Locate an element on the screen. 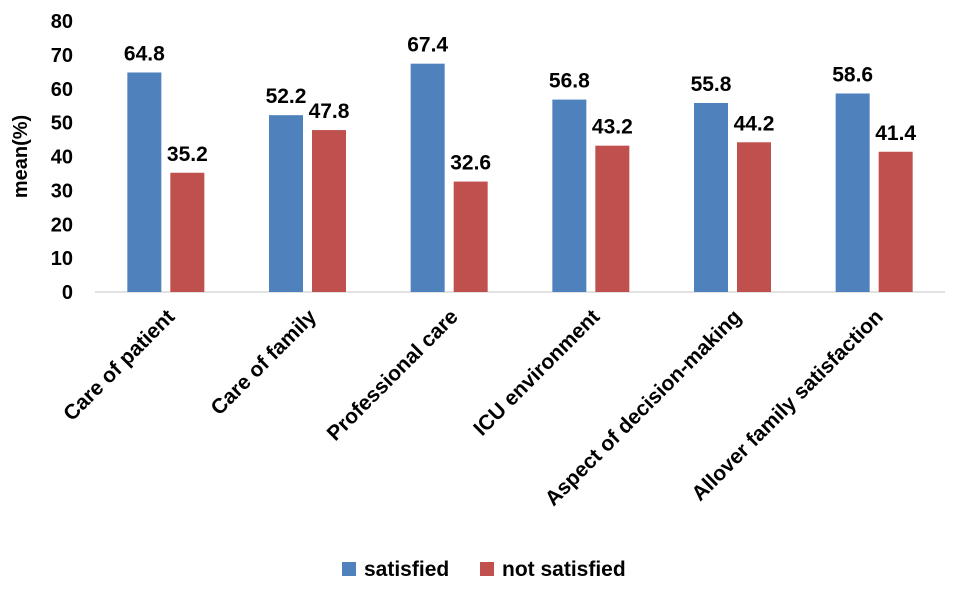 The height and width of the screenshot is (589, 958). legend: satisfied not satisfied is located at coordinates (484, 569).